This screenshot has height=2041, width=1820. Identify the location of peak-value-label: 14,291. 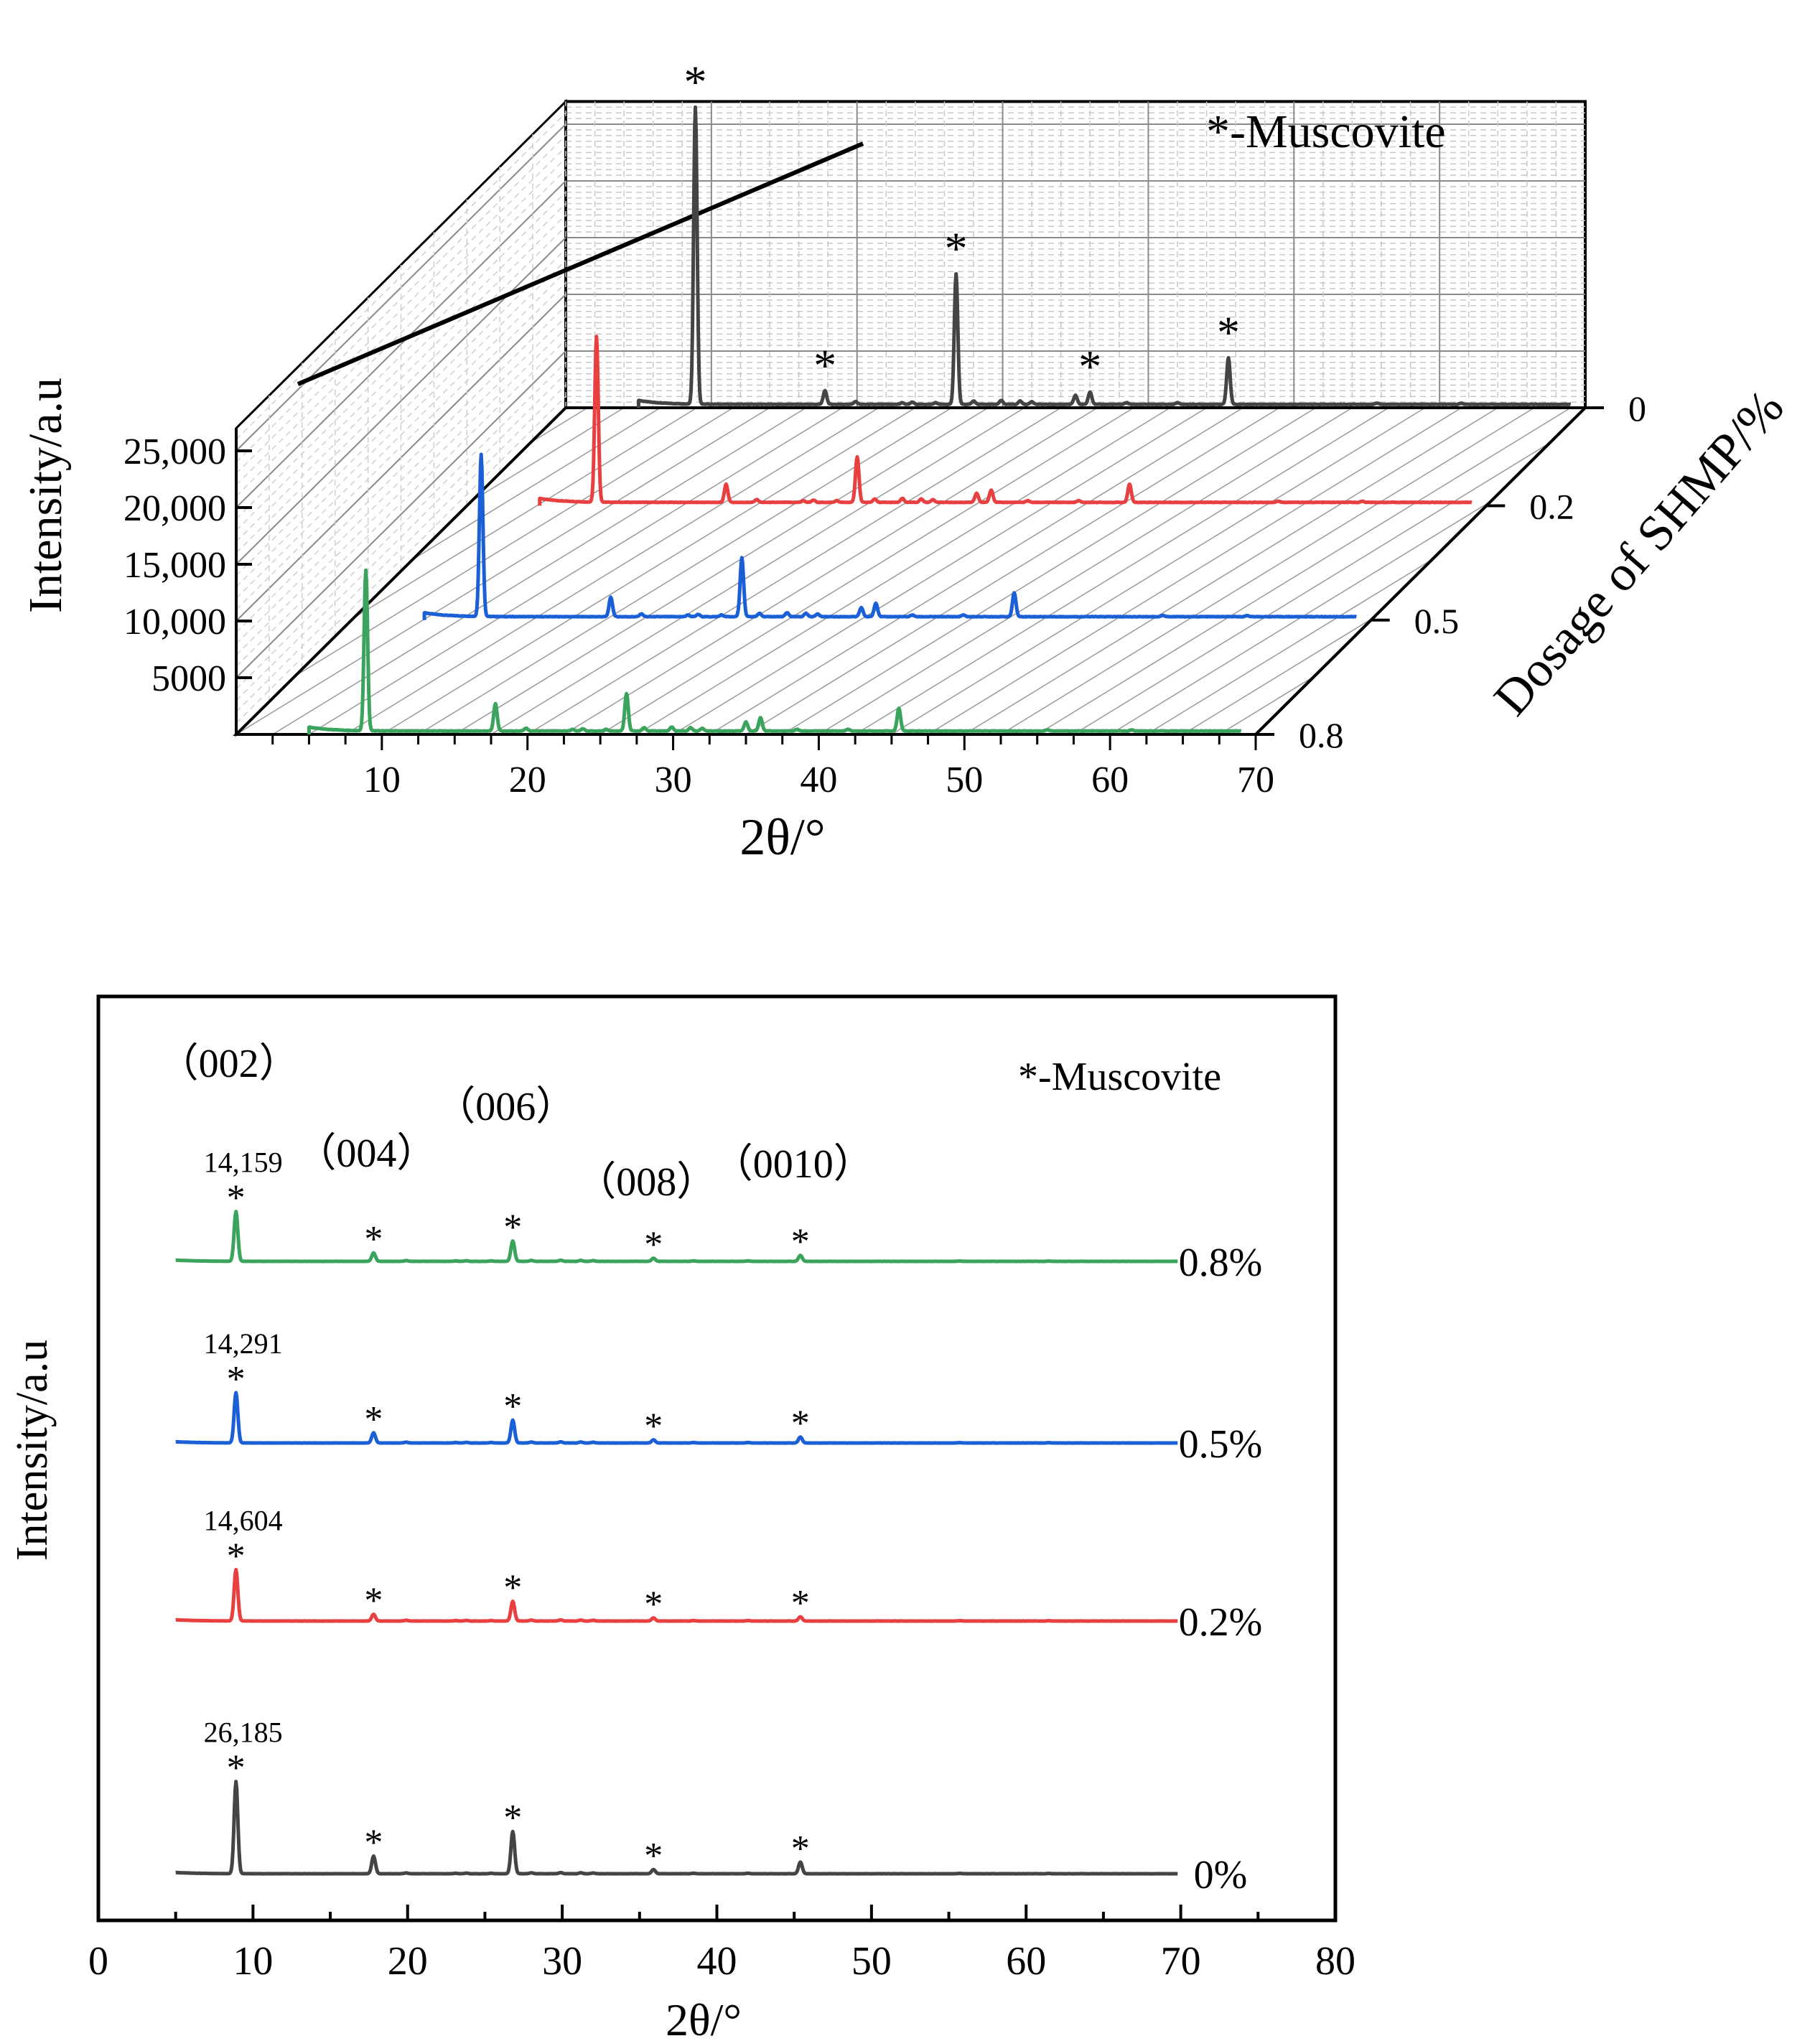
(243, 1343).